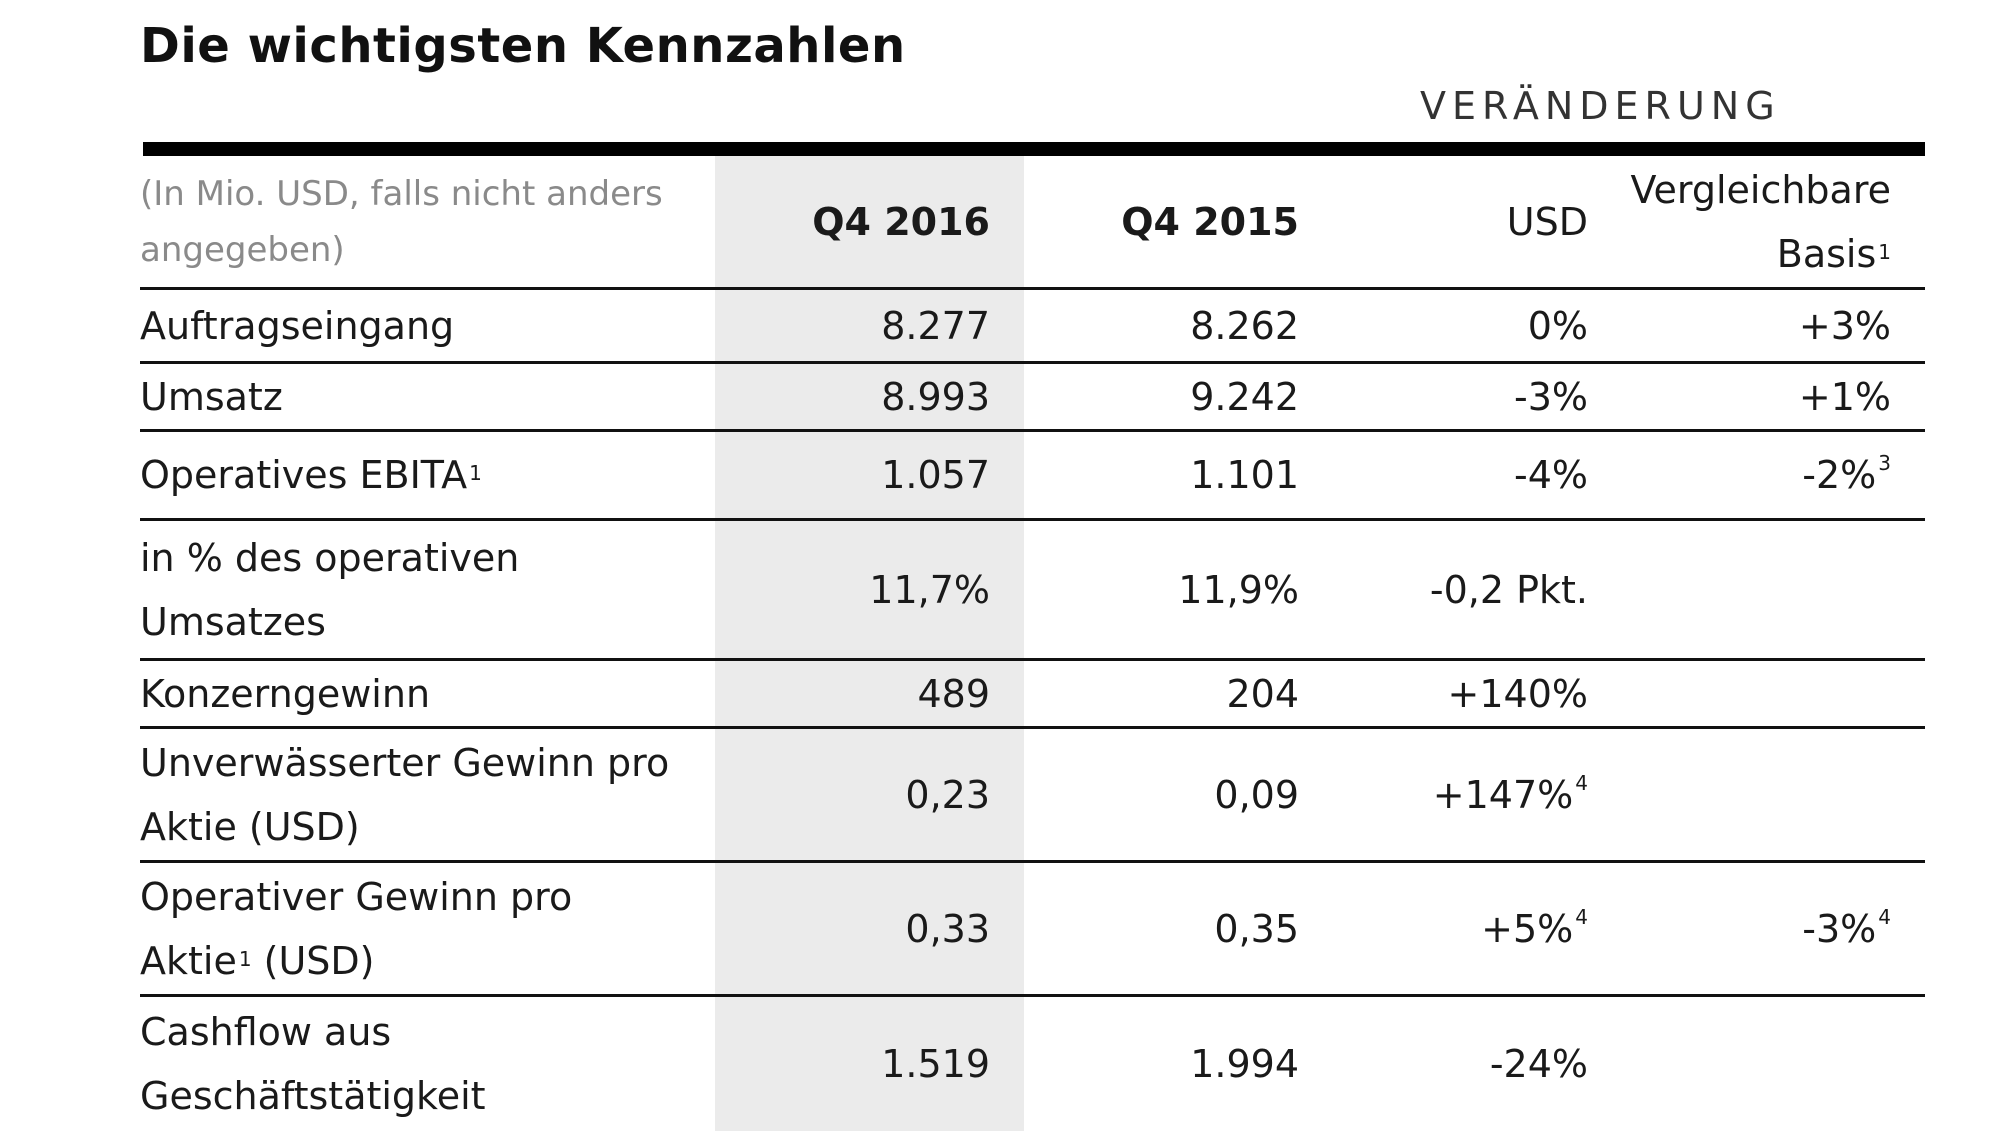  I want to click on value-usd-text: +5%, so click(1527, 928).